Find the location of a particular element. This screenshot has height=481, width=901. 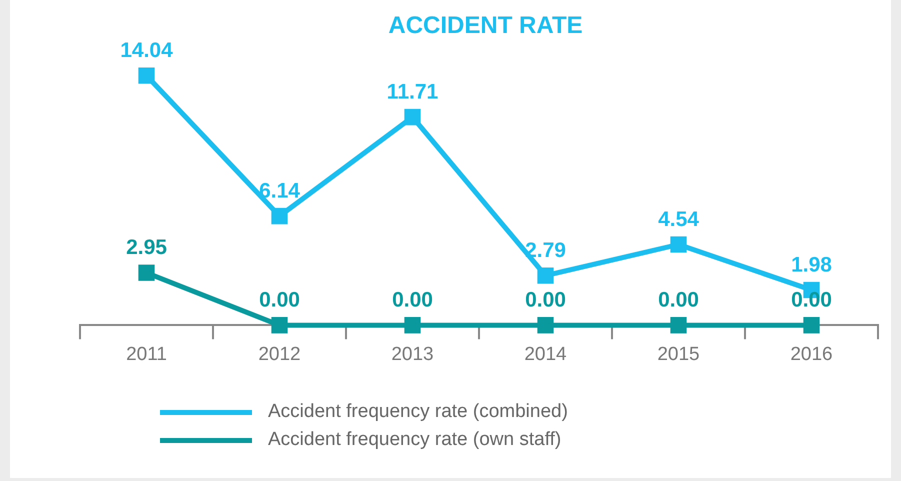

legend-label: Accident frequency rate (own staff) is located at coordinates (415, 440).